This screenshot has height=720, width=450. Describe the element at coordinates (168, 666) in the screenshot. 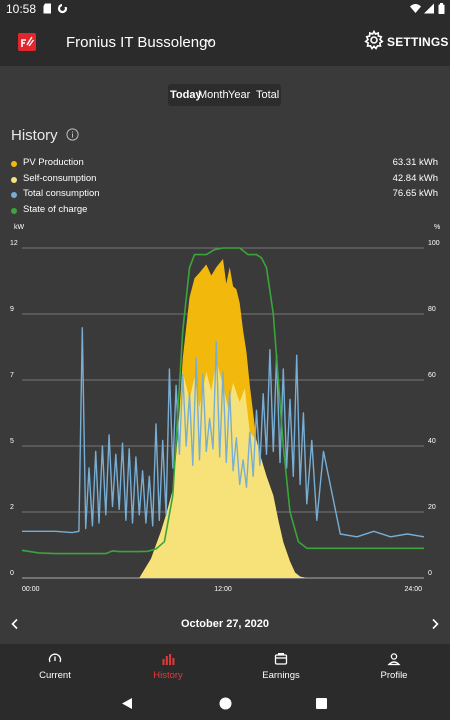

I see `nav-history: History` at that location.